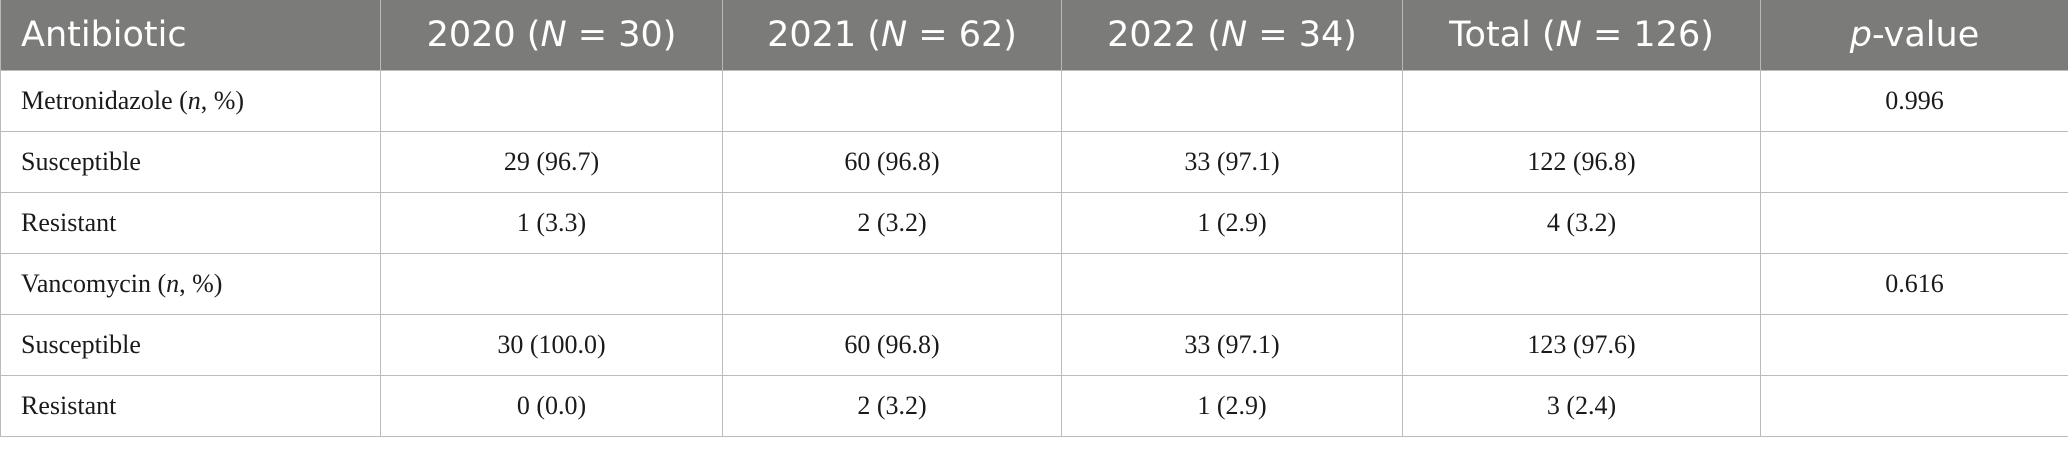 This screenshot has width=2068, height=460. What do you see at coordinates (551, 162) in the screenshot?
I see `cell-2020: 29 (96.7)` at bounding box center [551, 162].